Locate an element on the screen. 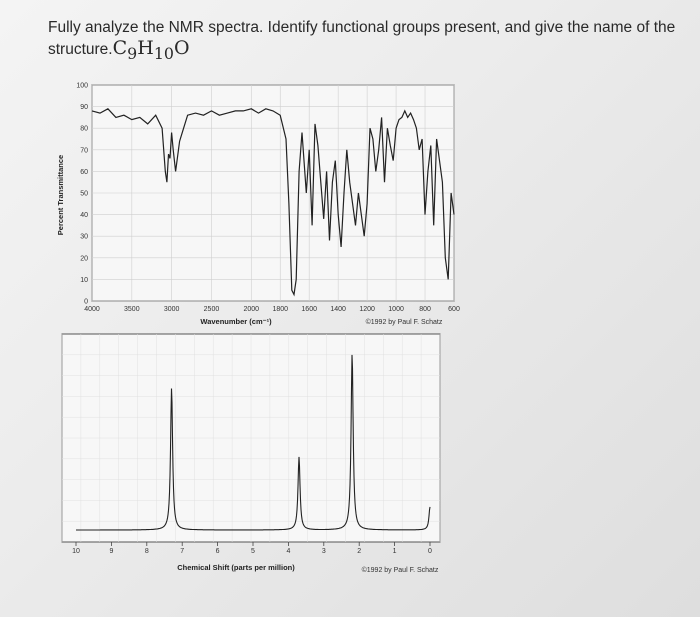  ir-y-tick-label: 20 is located at coordinates (84, 258).